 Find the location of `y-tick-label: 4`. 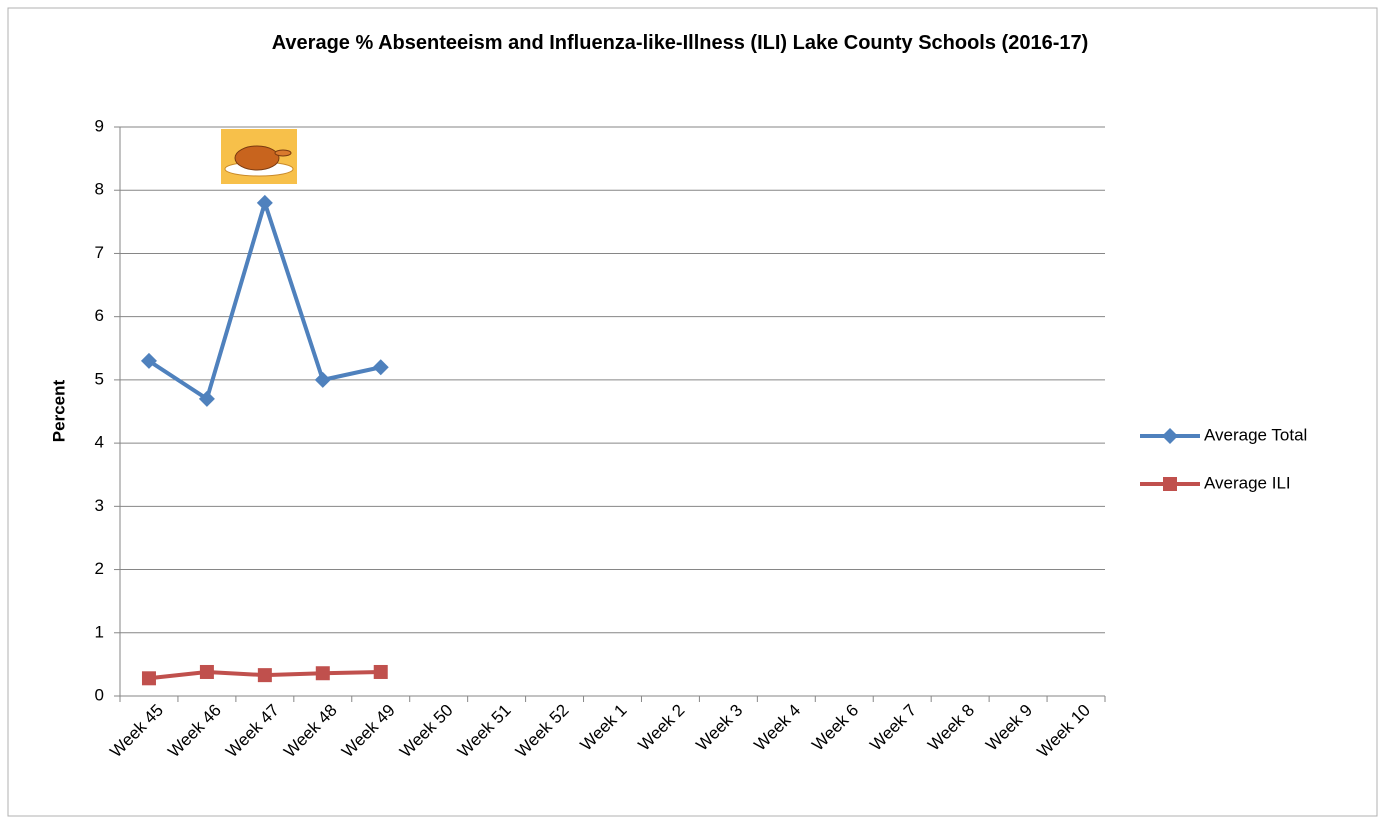

y-tick-label: 4 is located at coordinates (99, 442).